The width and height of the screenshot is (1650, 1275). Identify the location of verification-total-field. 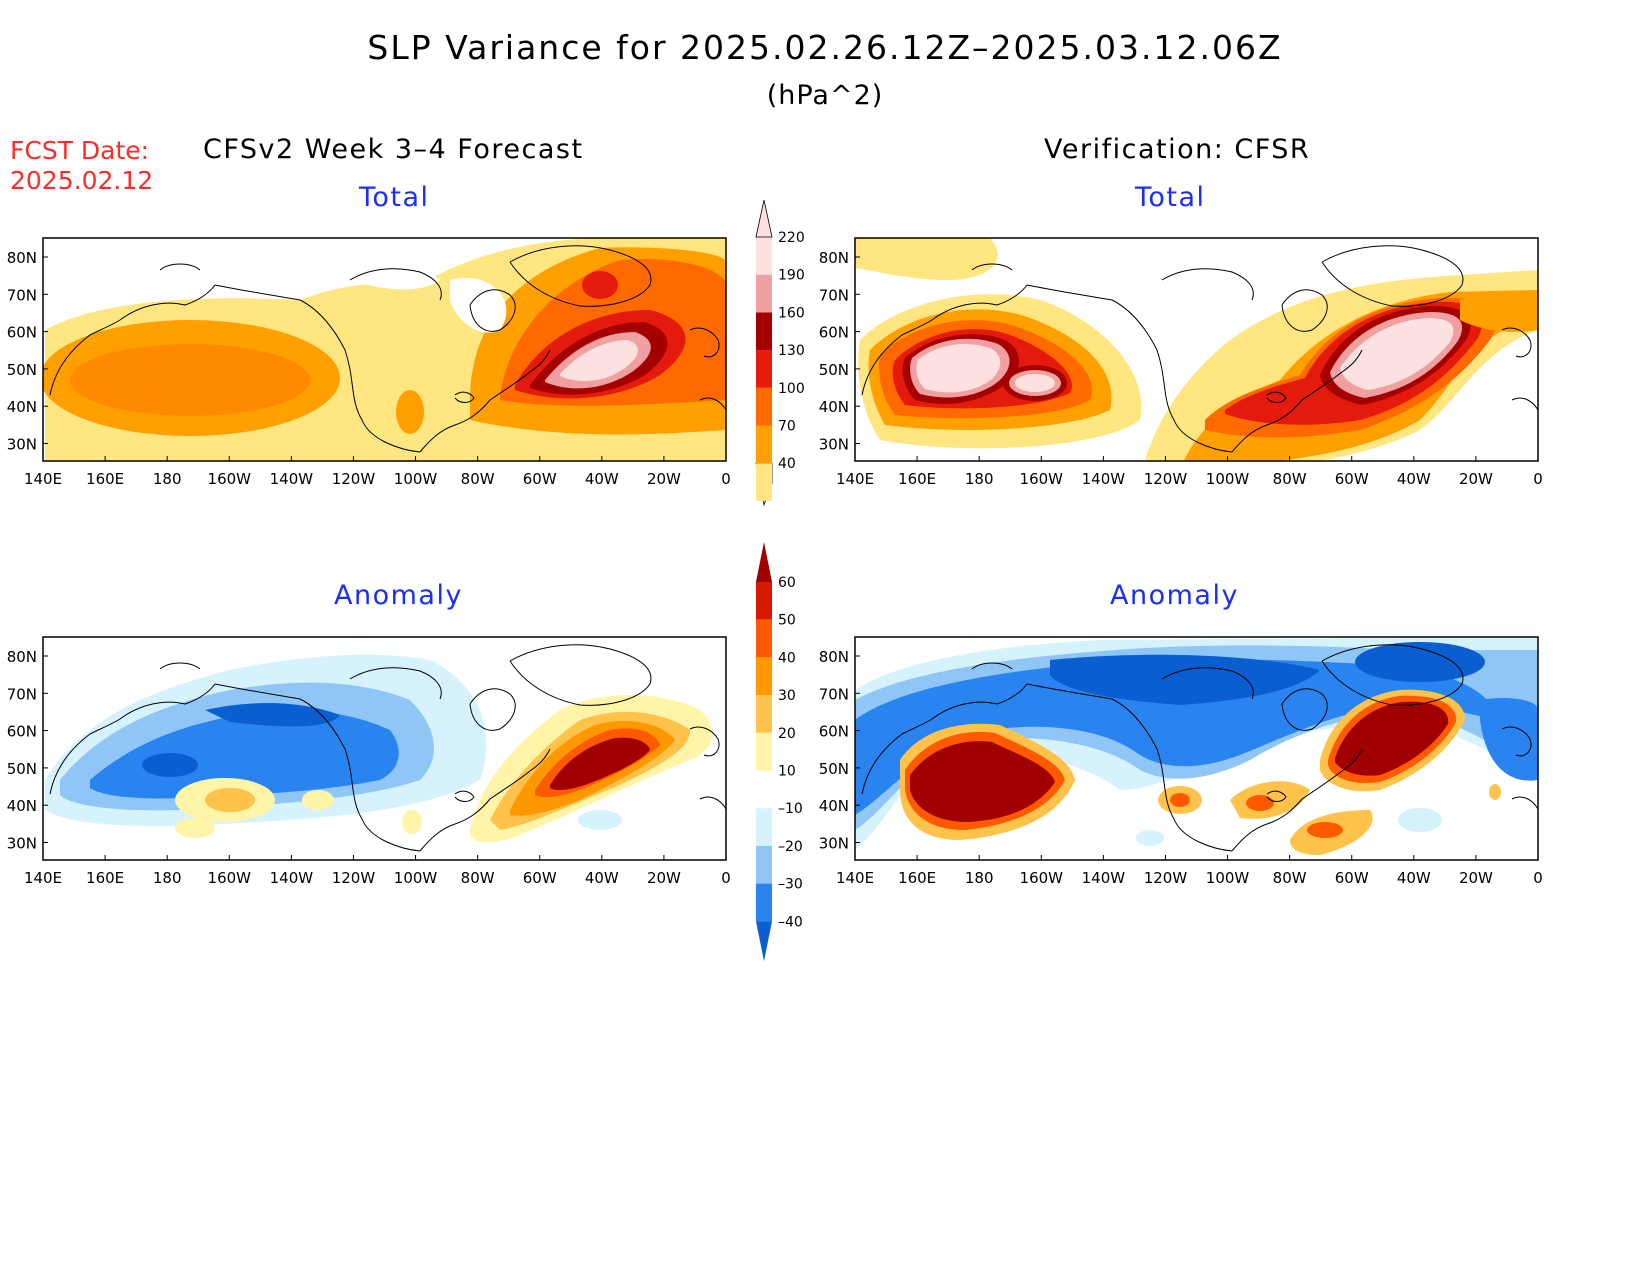
(1196, 349).